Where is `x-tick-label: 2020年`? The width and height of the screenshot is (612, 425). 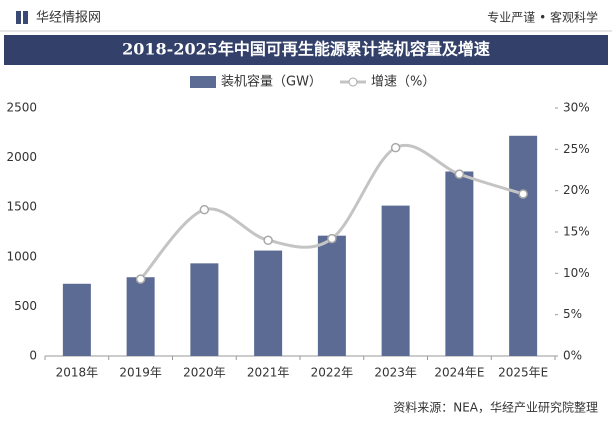
x-tick-label: 2020年 is located at coordinates (204, 373).